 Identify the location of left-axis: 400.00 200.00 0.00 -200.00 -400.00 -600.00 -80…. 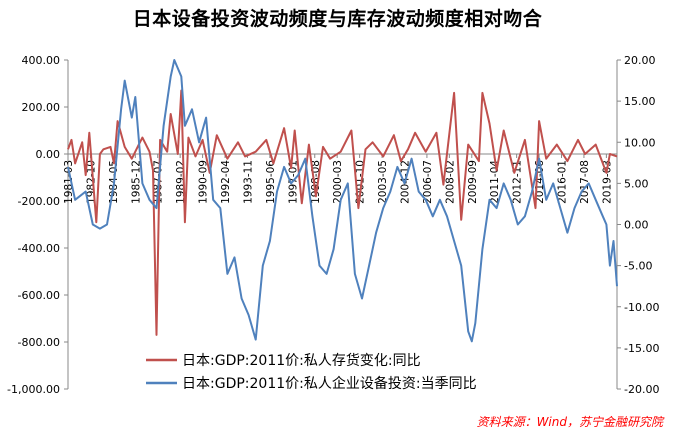
(38, 225).